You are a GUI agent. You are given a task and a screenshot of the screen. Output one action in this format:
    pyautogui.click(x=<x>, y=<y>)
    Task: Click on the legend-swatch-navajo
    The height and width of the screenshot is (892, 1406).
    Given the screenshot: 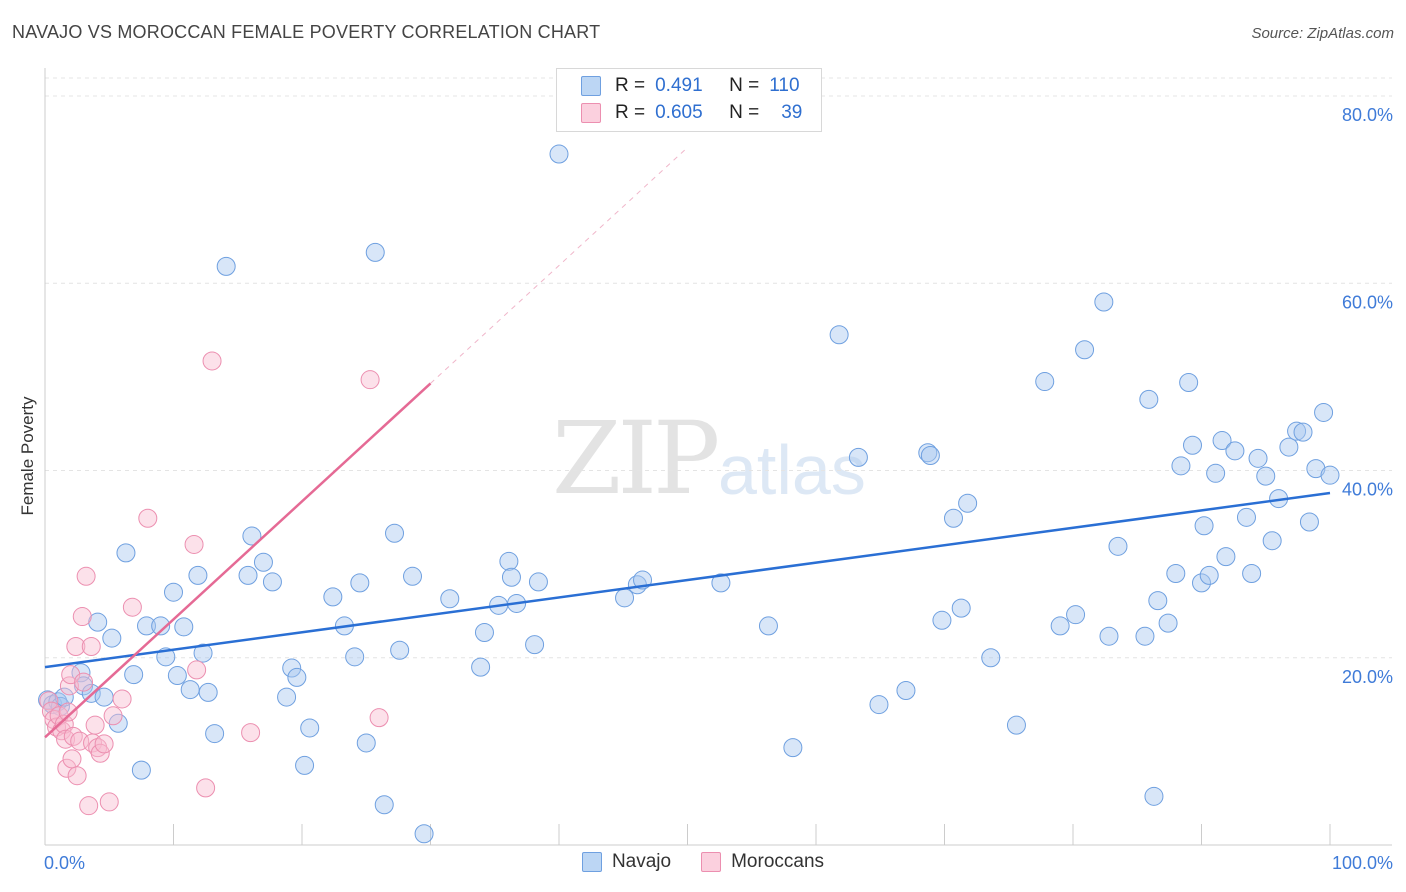 What is the action you would take?
    pyautogui.click(x=591, y=86)
    